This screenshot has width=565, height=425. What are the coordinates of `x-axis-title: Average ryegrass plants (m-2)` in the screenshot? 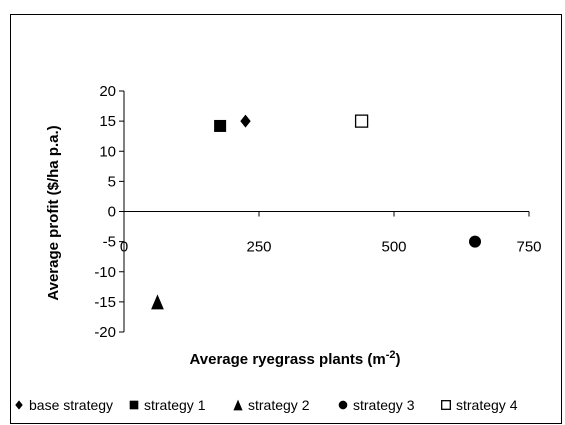 It's located at (295, 358).